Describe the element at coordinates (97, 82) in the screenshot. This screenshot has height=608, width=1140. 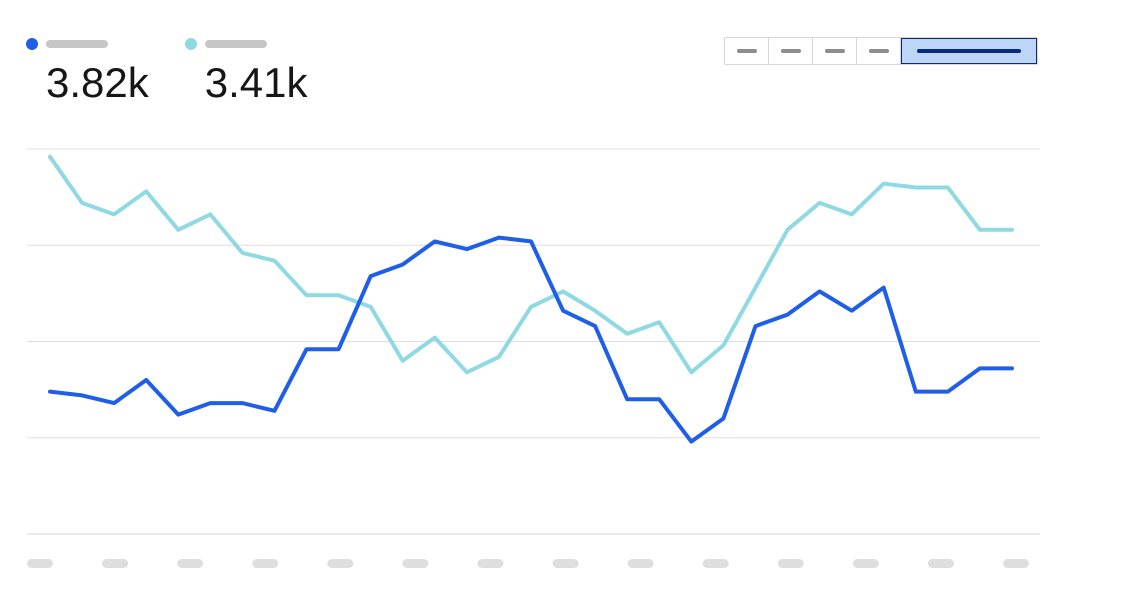
I see `series-a-value: 3.82k` at that location.